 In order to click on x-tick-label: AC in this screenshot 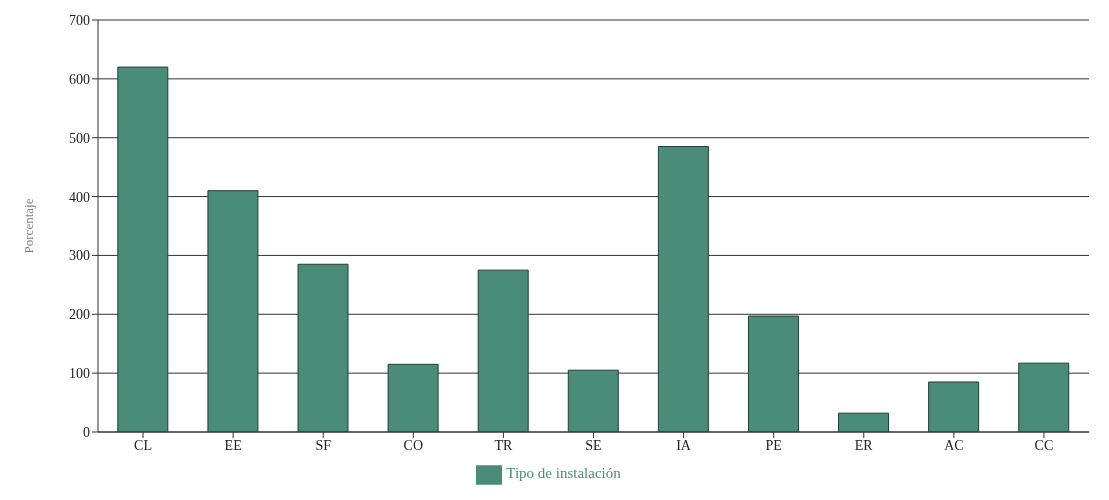, I will do `click(954, 445)`.